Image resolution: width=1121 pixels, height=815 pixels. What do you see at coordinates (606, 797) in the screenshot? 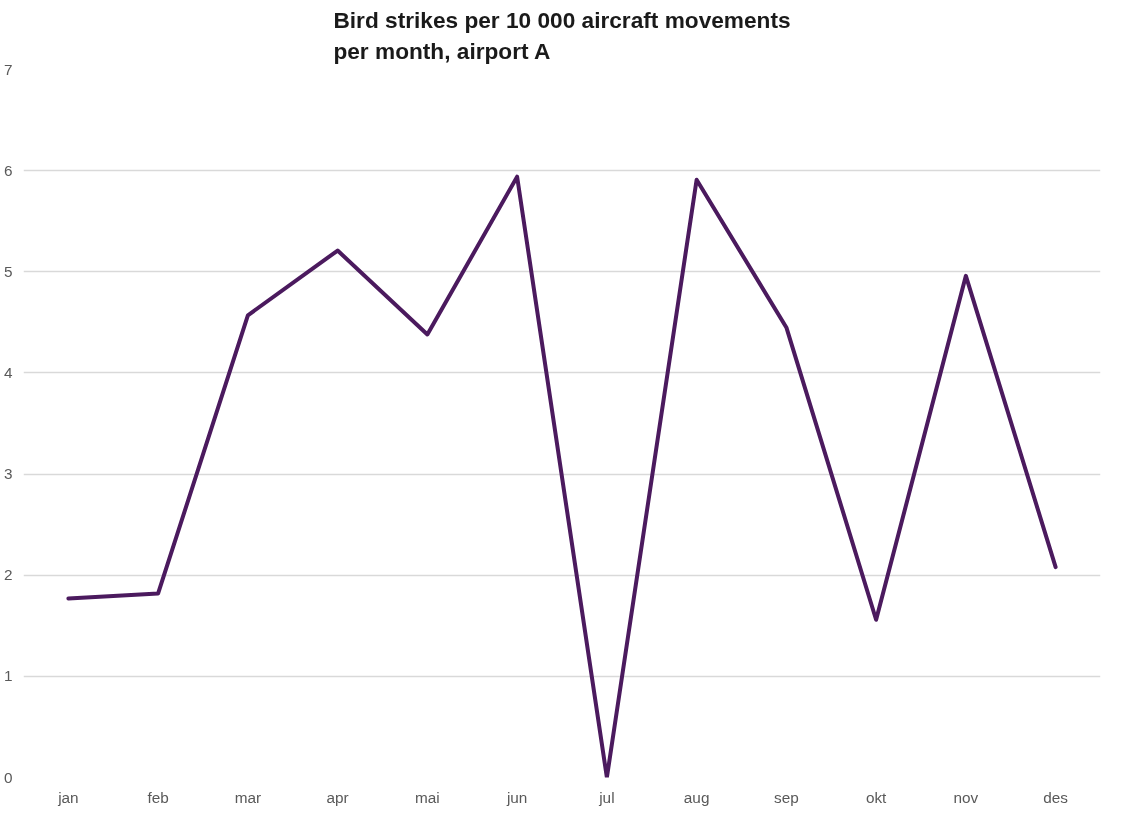
I see `x-tick-label: jul` at bounding box center [606, 797].